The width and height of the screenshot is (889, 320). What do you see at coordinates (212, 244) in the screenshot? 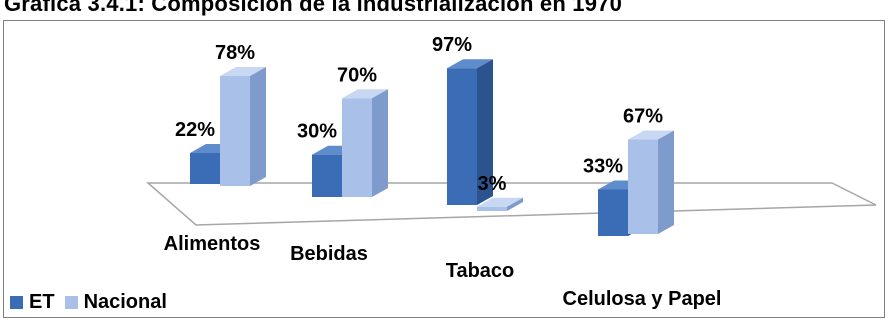
I see `category-label-alimentos: Alimentos` at bounding box center [212, 244].